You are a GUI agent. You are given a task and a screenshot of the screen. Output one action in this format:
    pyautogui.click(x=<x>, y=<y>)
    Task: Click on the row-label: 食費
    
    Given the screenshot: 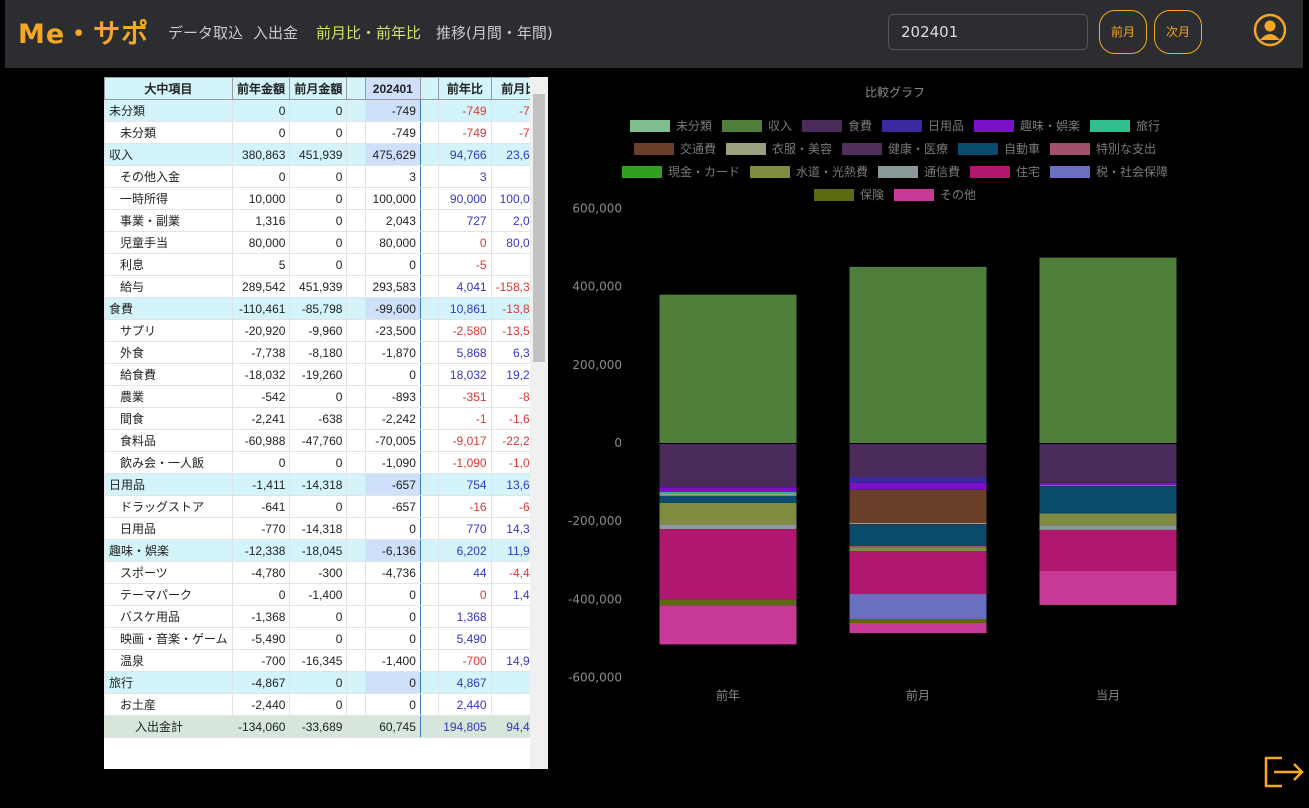 What is the action you would take?
    pyautogui.click(x=168, y=308)
    